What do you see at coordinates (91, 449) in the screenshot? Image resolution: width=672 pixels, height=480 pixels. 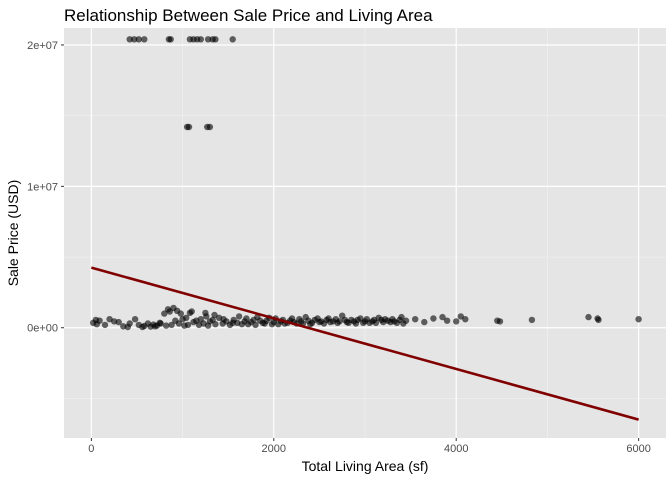 I see `x-tick-label: 0` at bounding box center [91, 449].